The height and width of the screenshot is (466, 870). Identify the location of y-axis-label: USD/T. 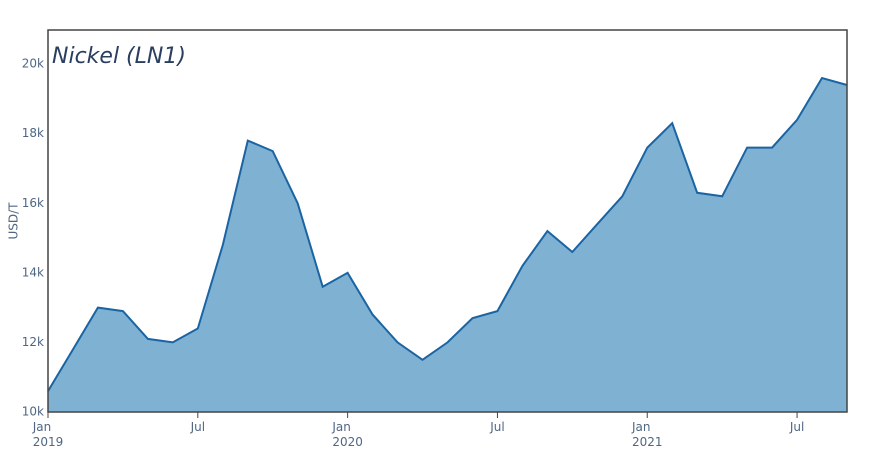
(14, 221).